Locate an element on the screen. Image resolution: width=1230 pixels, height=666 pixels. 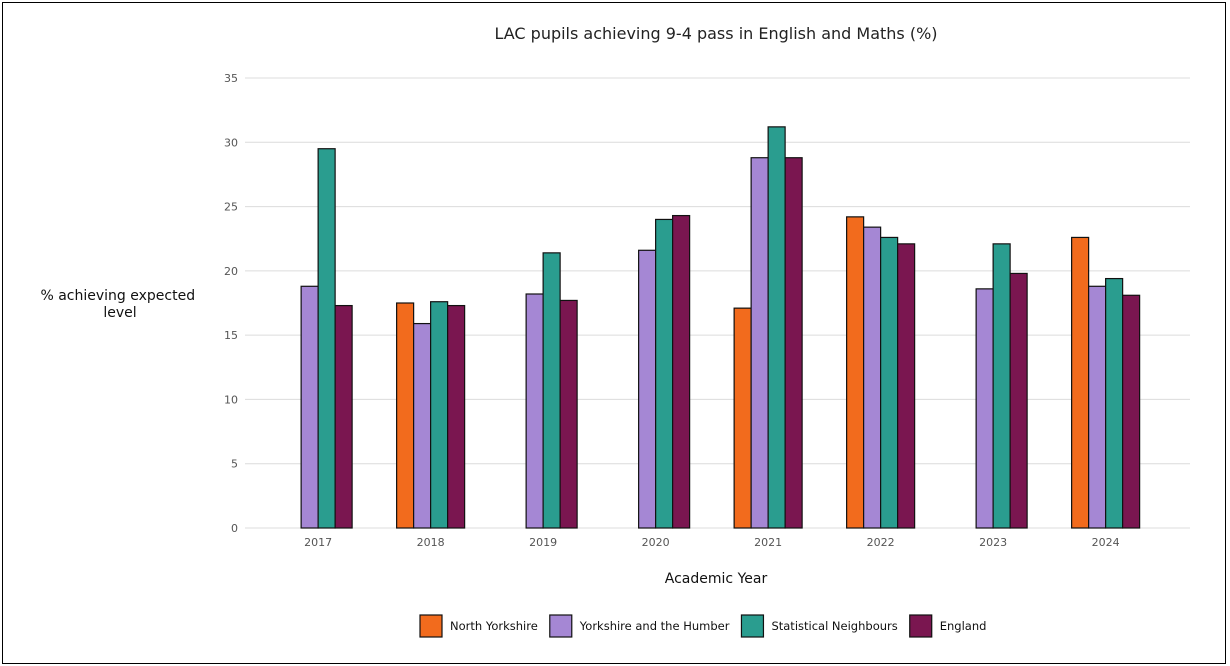
legend-item-england: England is located at coordinates (948, 626).